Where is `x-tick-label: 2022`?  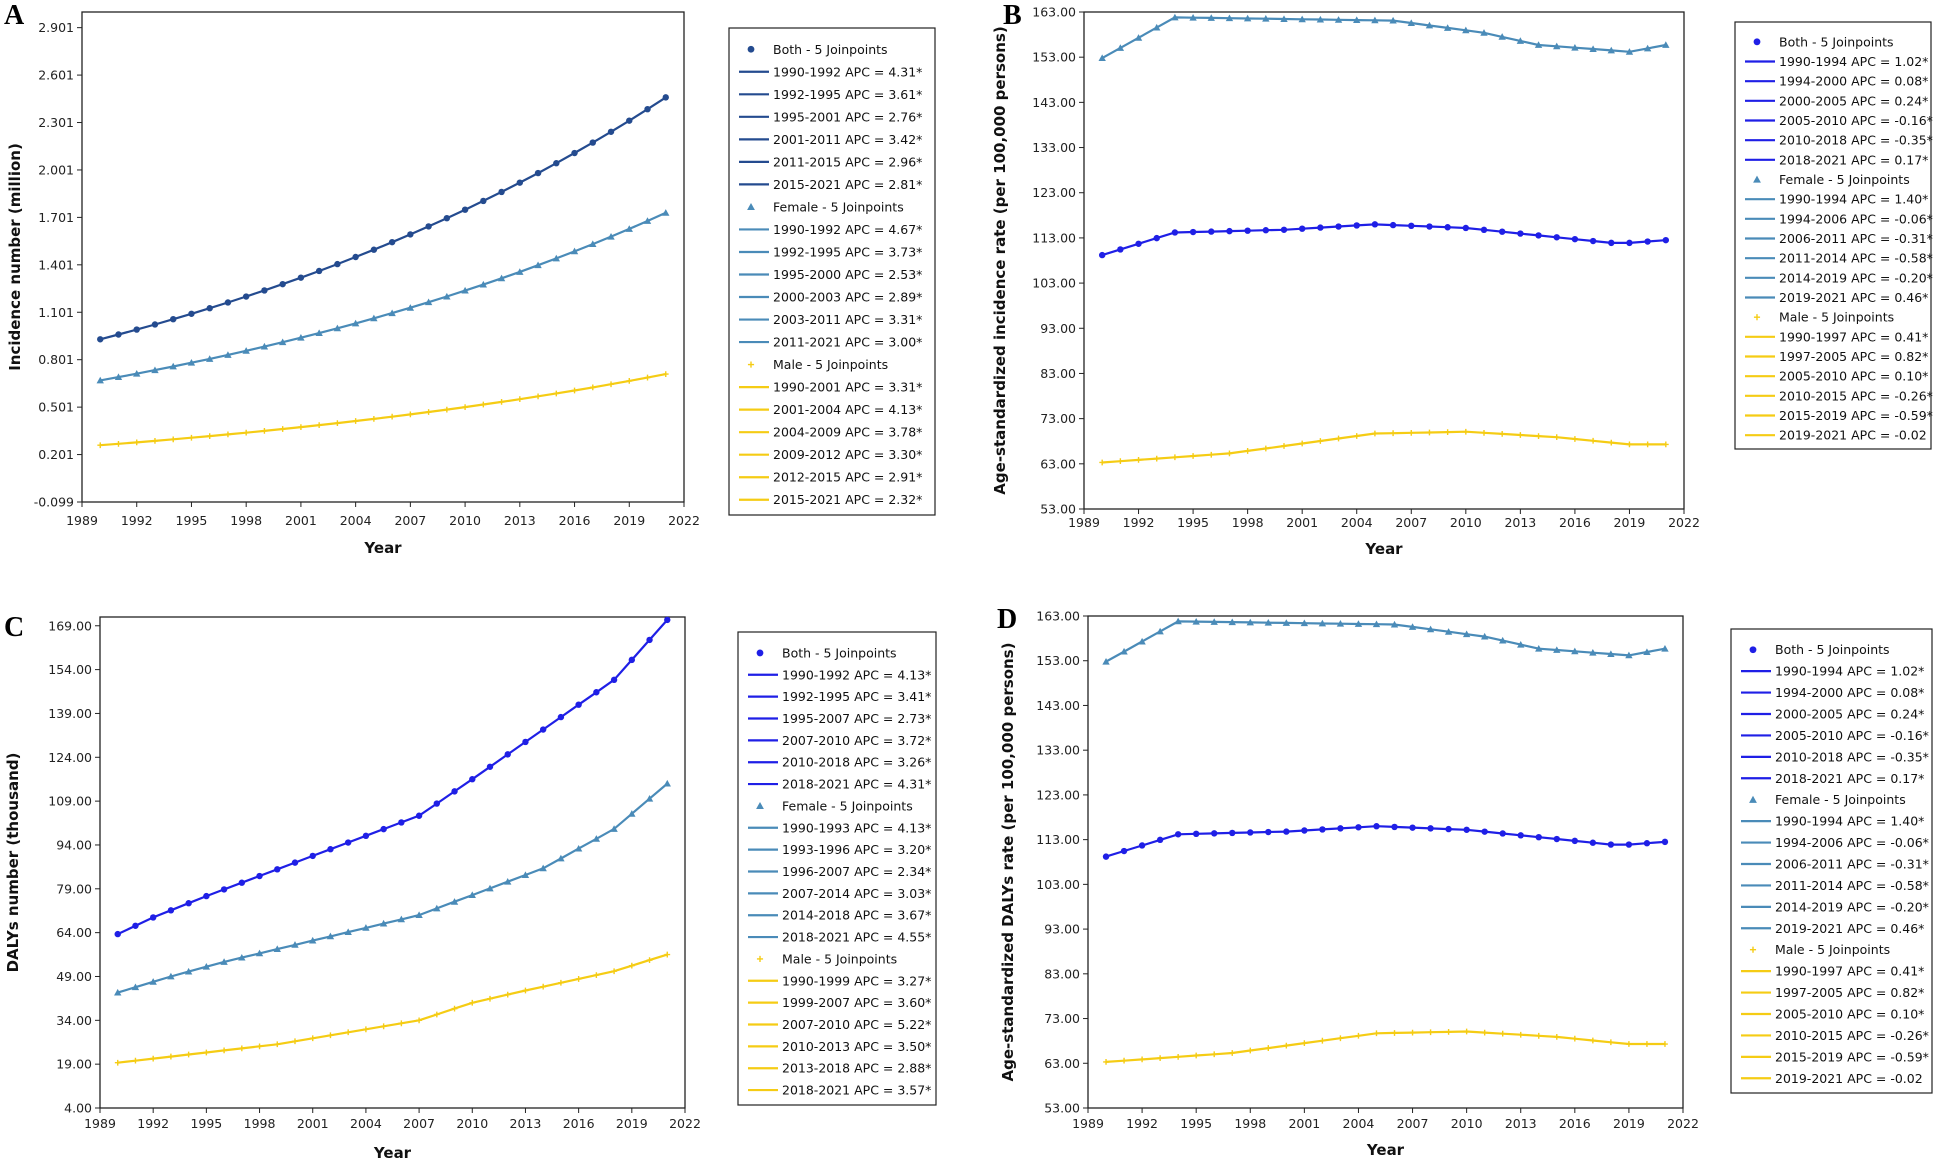
x-tick-label: 2022 is located at coordinates (1683, 1123).